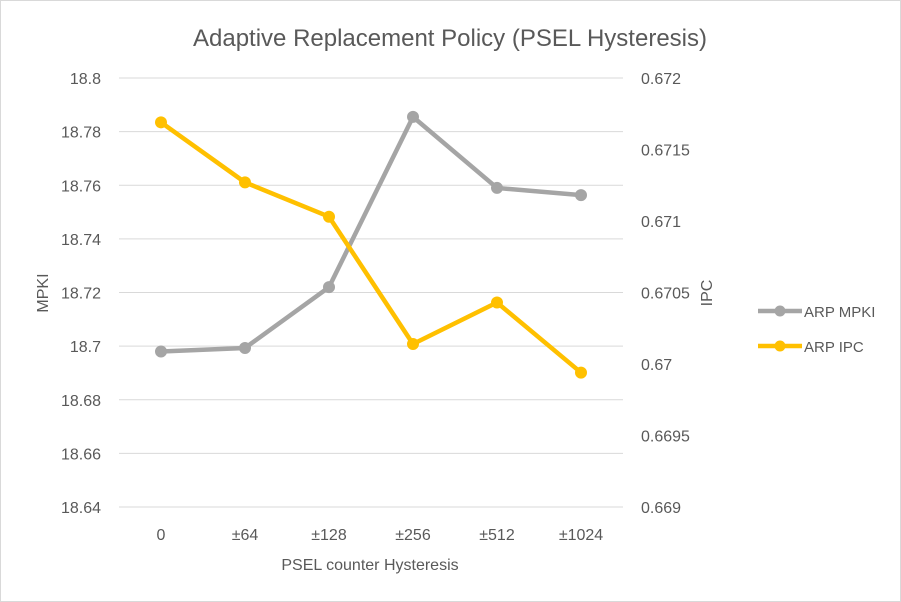 Image resolution: width=901 pixels, height=602 pixels. Describe the element at coordinates (661, 222) in the screenshot. I see `y2-tick-label: 0.671` at that location.